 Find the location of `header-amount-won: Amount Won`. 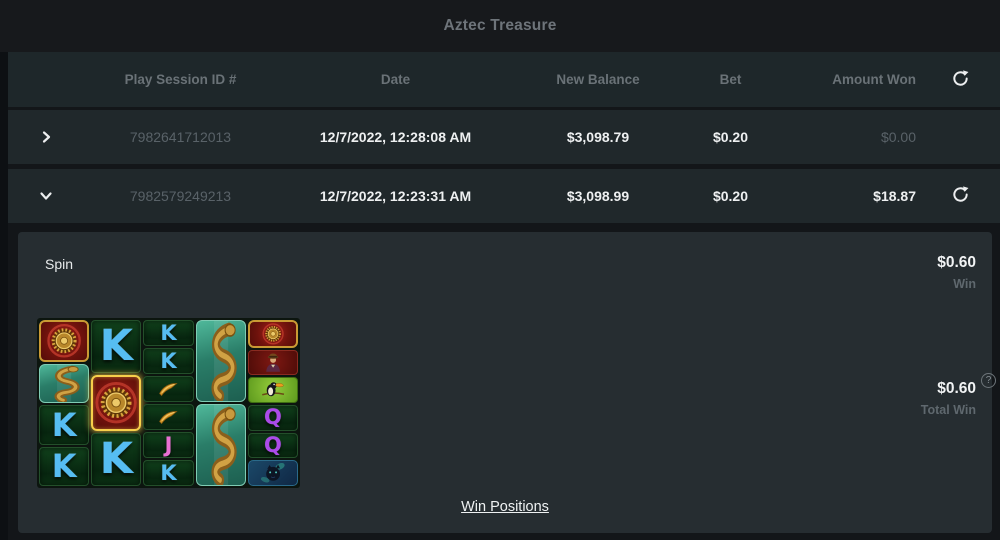

header-amount-won: Amount Won is located at coordinates (874, 79).